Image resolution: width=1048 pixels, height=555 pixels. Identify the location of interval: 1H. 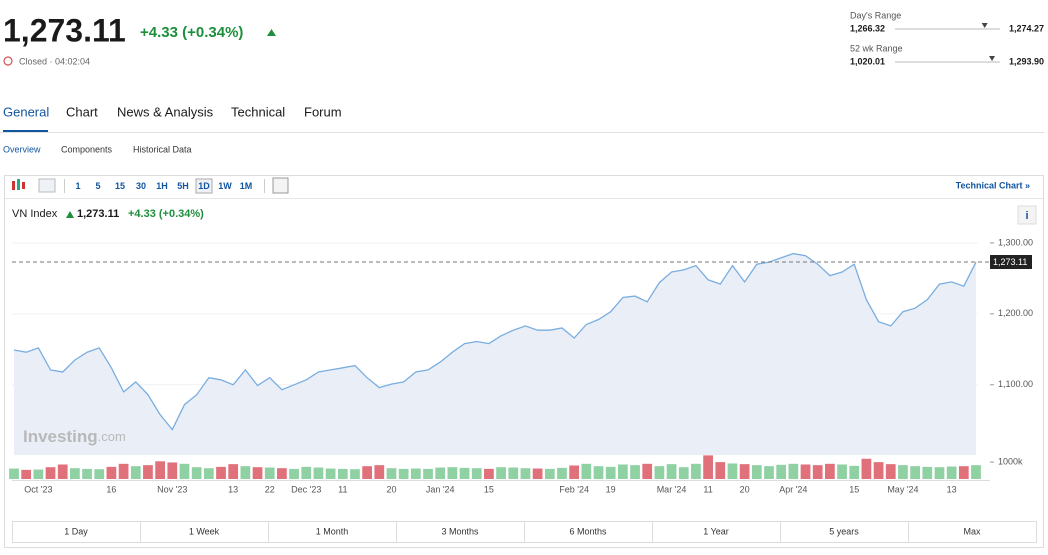
(162, 186).